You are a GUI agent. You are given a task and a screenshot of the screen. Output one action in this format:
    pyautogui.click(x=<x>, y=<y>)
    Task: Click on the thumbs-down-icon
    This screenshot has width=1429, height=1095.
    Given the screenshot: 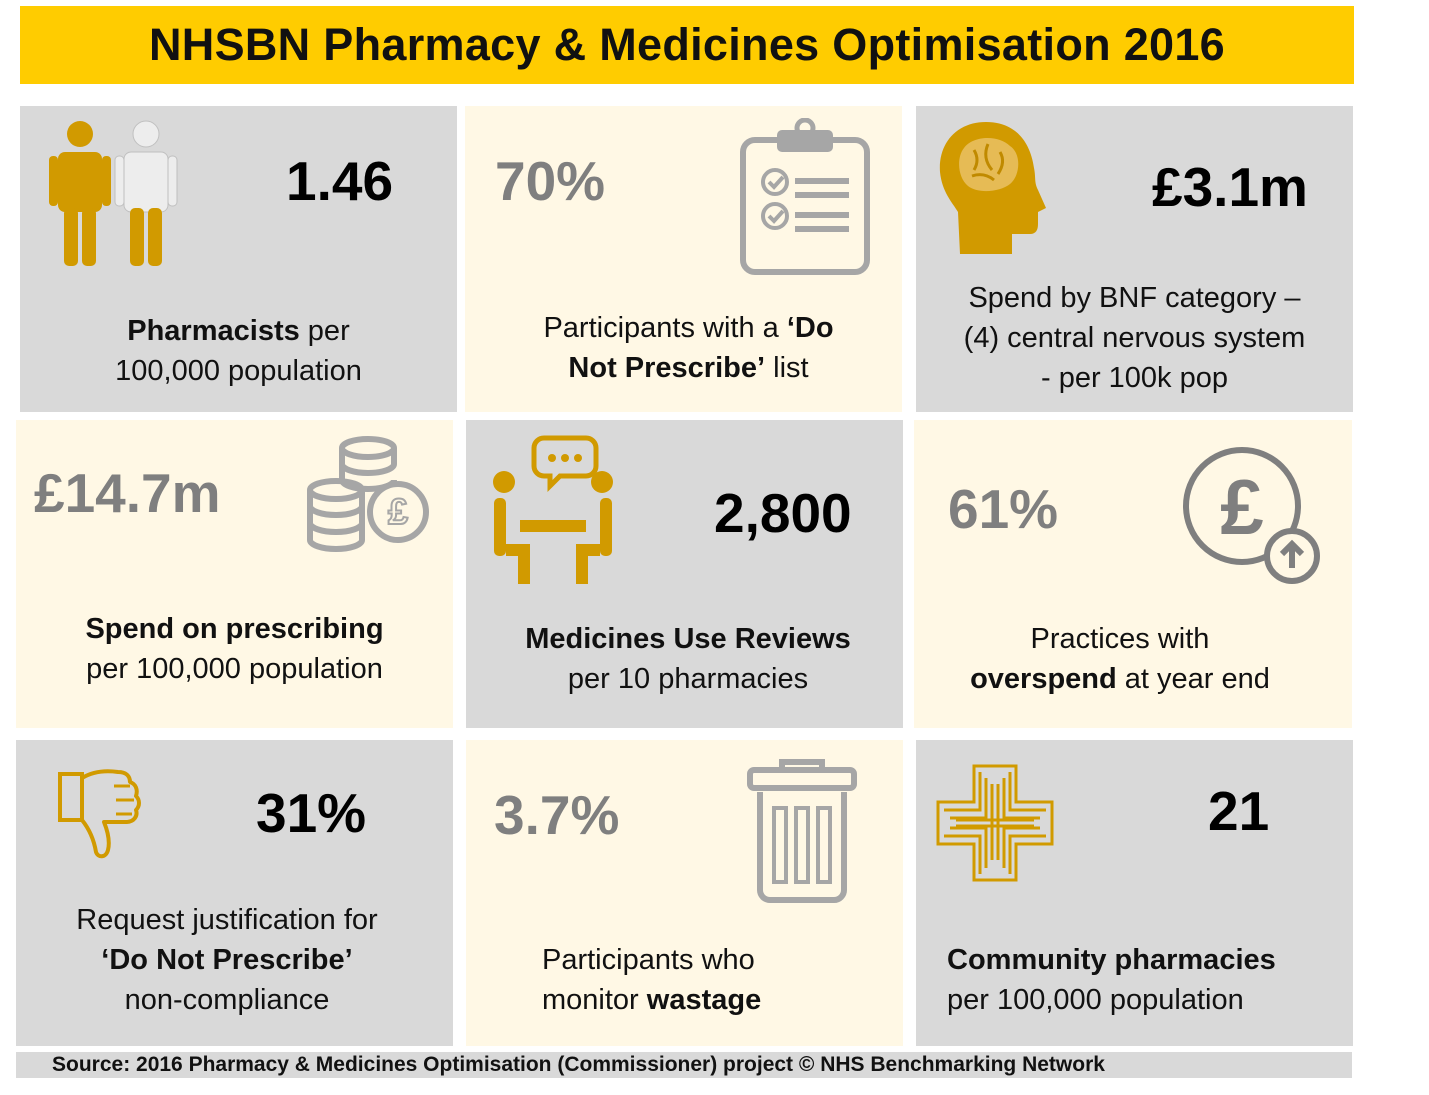 What is the action you would take?
    pyautogui.click(x=99, y=814)
    